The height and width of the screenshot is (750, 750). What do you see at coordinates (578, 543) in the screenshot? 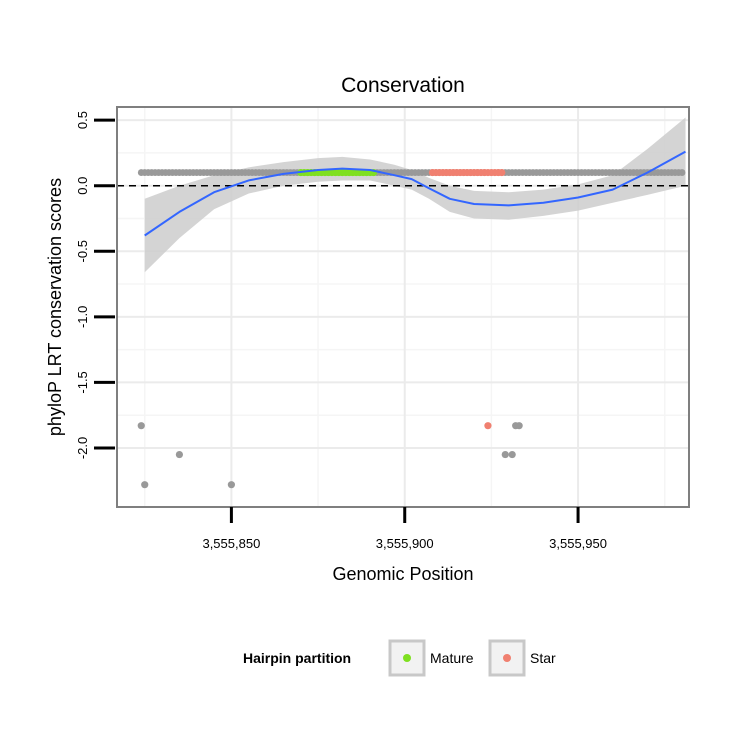
I see `x-tick-label: 3,555,950` at bounding box center [578, 543].